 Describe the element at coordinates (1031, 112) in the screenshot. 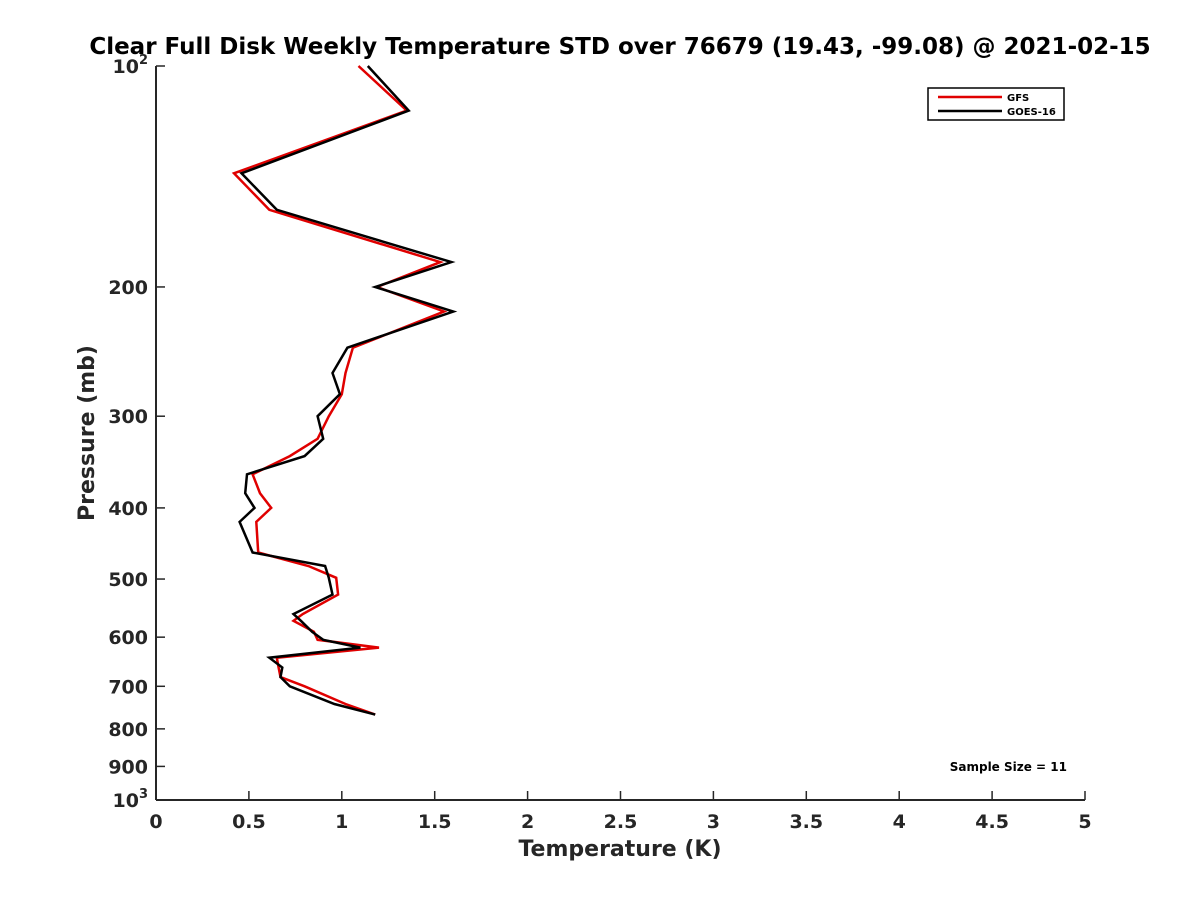

I see `legend-label-goes16: GOES-16` at that location.